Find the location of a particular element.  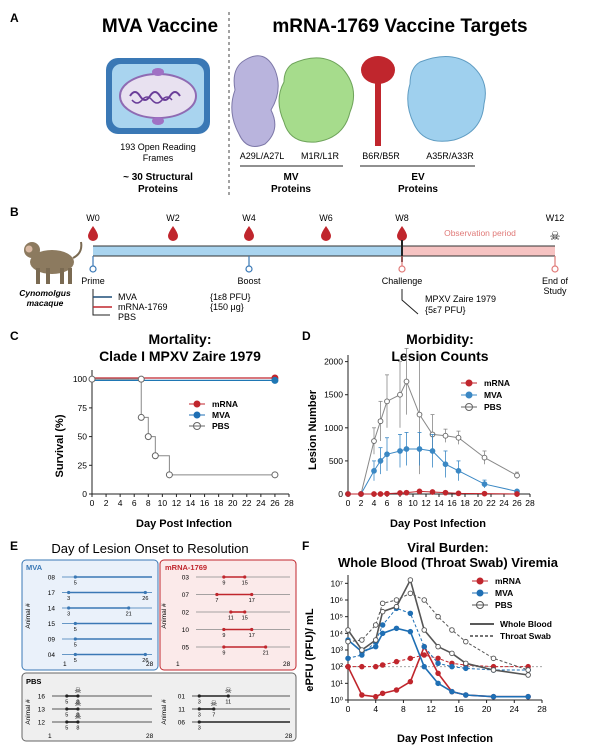

mv-line2: Proteins is located at coordinates (291, 189).